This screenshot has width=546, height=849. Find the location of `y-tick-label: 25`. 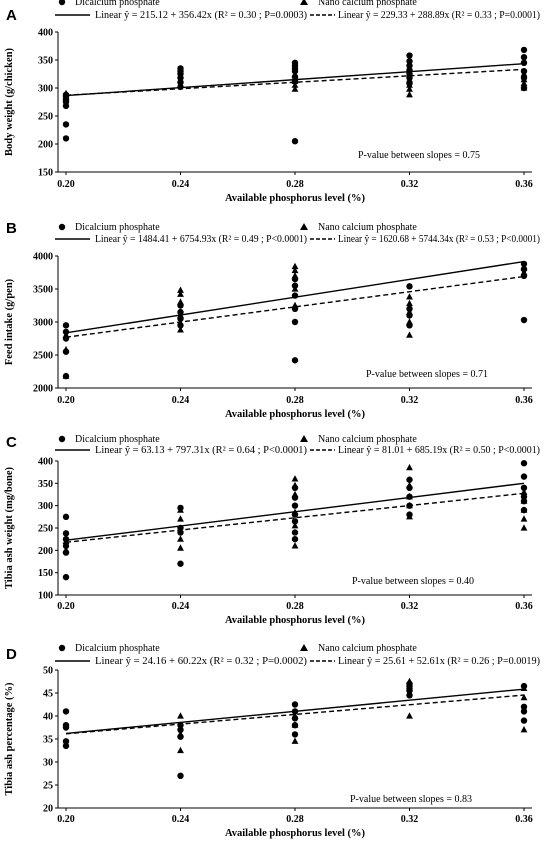

y-tick-label: 25 is located at coordinates (48, 786).